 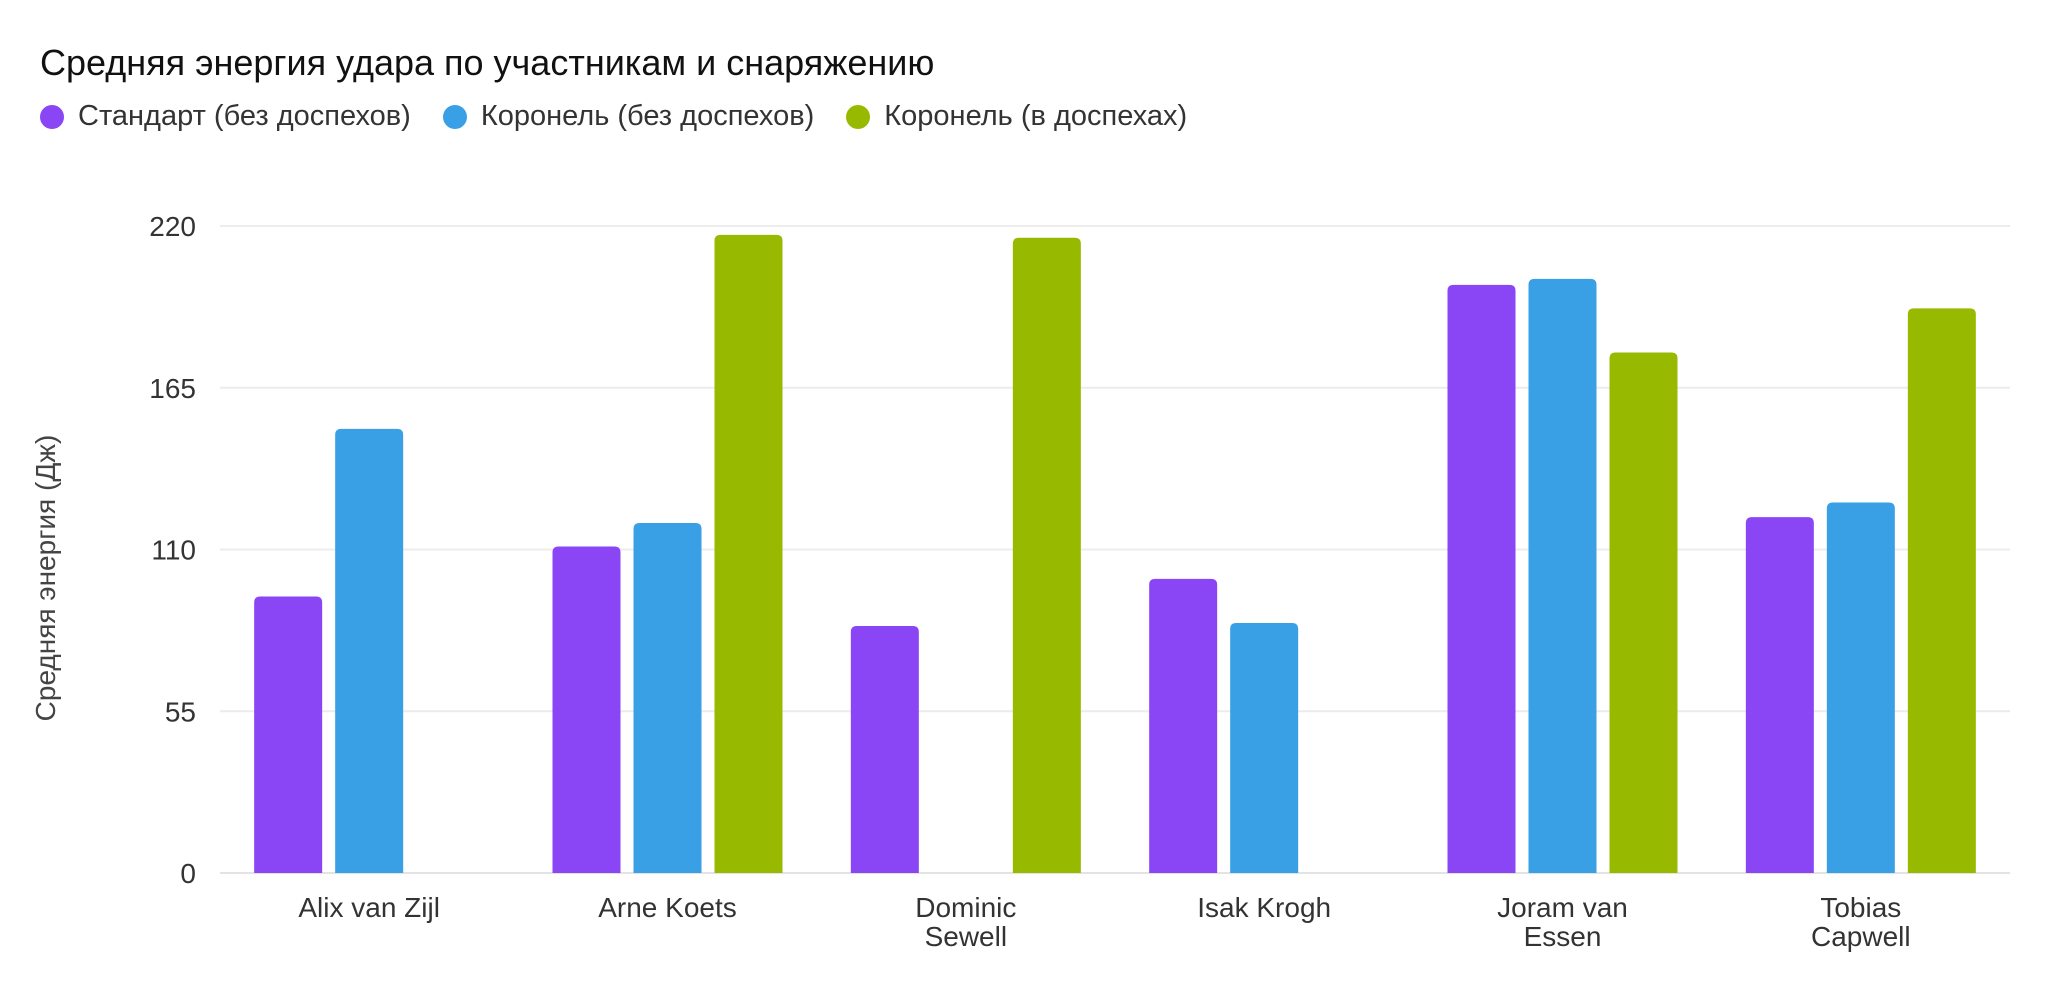 What do you see at coordinates (172, 388) in the screenshot?
I see `y-tick-label-165: 165` at bounding box center [172, 388].